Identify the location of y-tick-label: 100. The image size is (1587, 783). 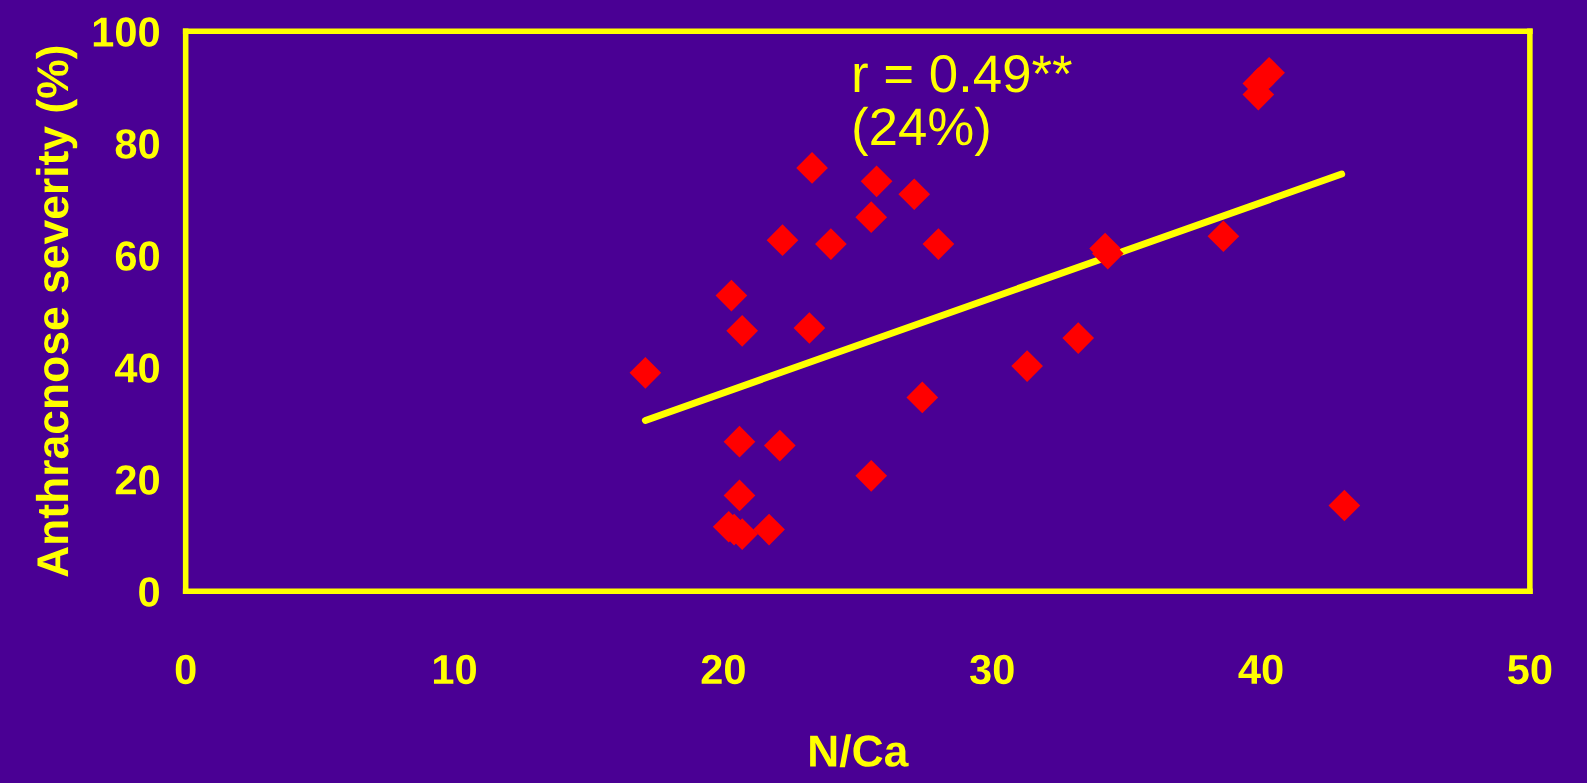
(126, 32).